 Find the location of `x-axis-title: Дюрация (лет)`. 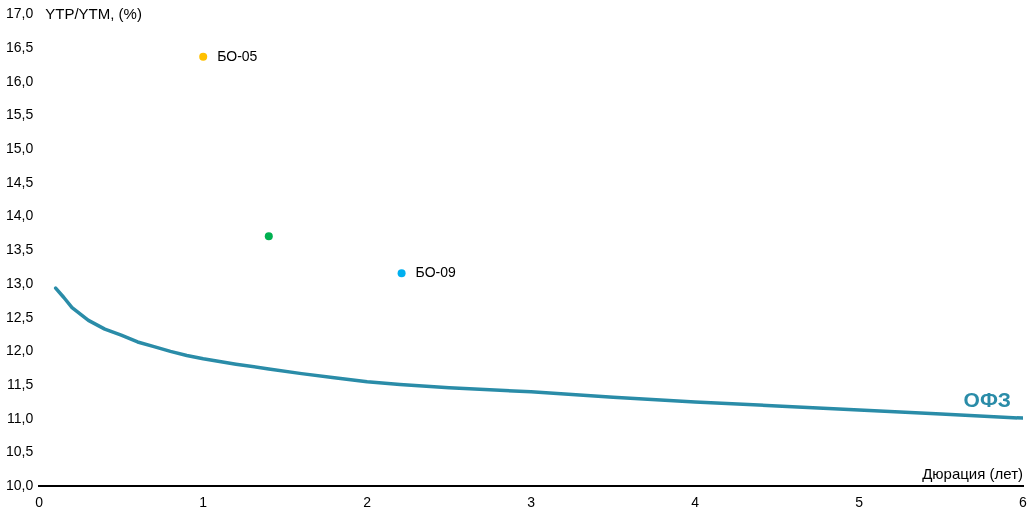

x-axis-title: Дюрация (лет) is located at coordinates (972, 473).